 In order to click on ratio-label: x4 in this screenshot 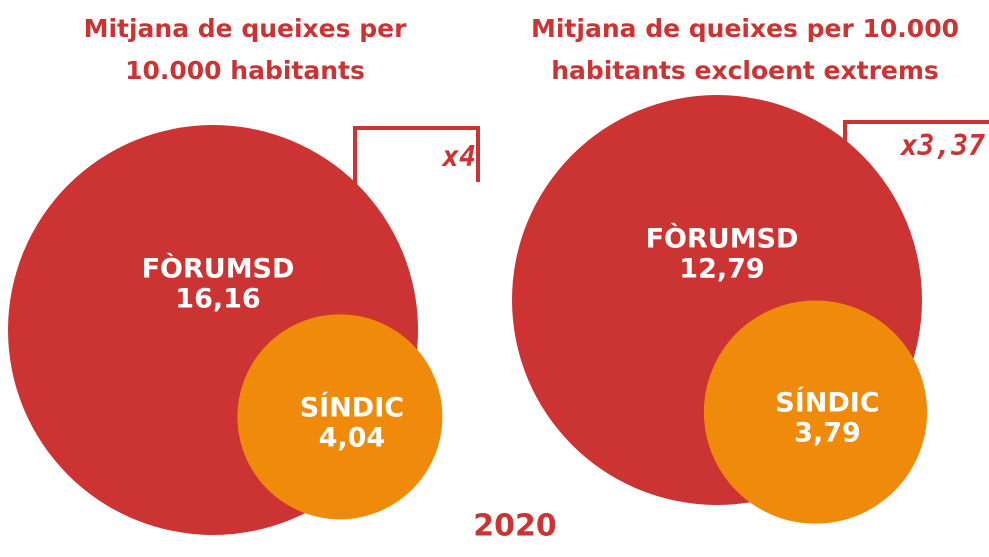, I will do `click(458, 156)`.